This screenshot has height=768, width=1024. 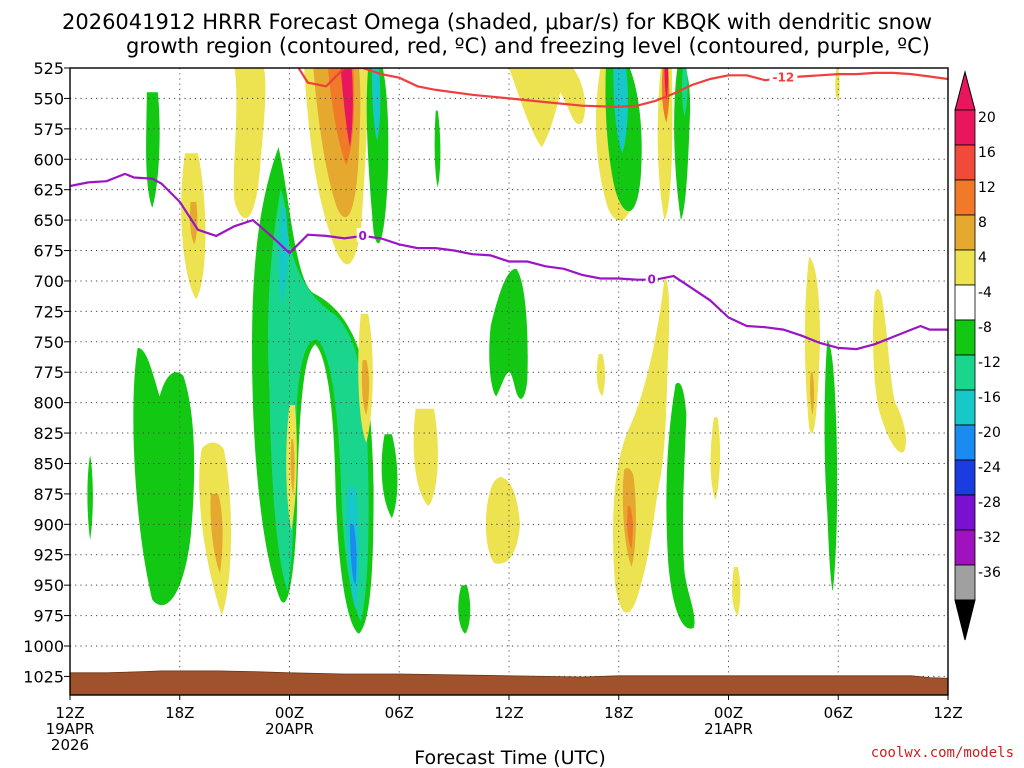 What do you see at coordinates (728, 729) in the screenshot?
I see `x-tick-label-6-1: 21APR` at bounding box center [728, 729].